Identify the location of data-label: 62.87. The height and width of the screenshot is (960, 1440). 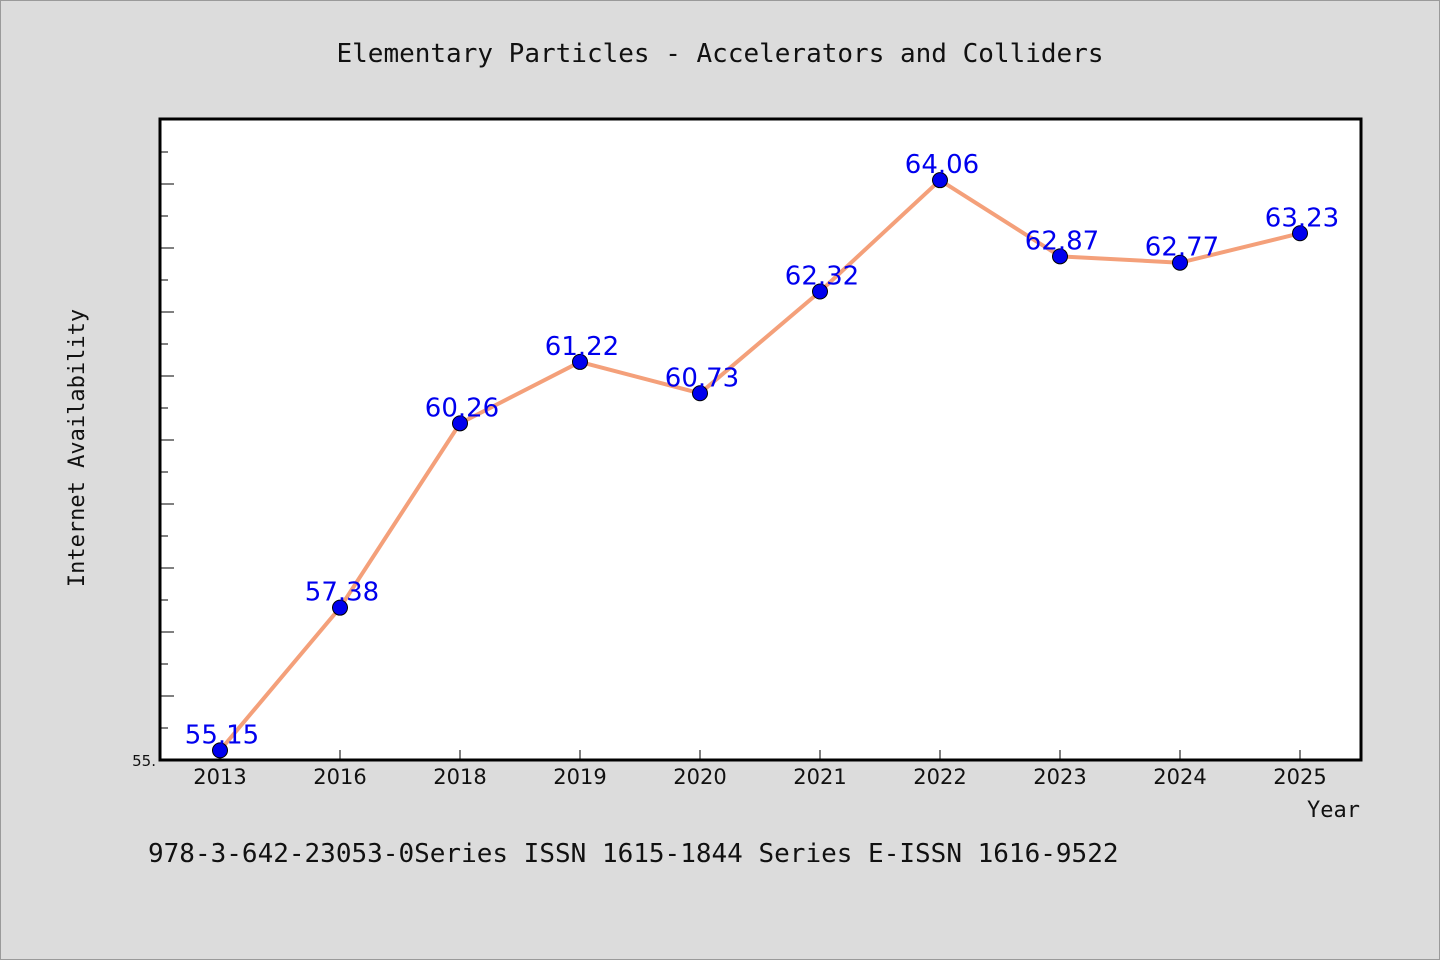
(1062, 241).